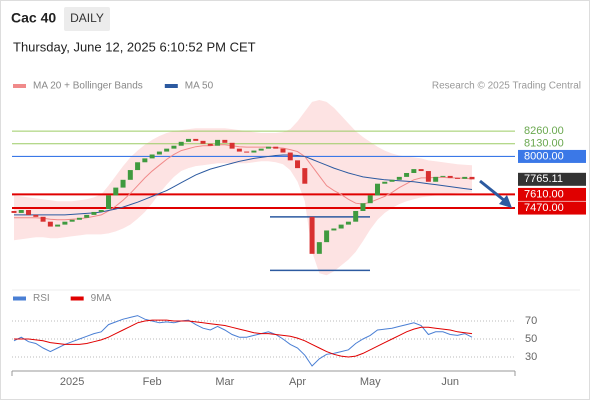  What do you see at coordinates (101, 298) in the screenshot?
I see `legend-label: 9MA` at bounding box center [101, 298].